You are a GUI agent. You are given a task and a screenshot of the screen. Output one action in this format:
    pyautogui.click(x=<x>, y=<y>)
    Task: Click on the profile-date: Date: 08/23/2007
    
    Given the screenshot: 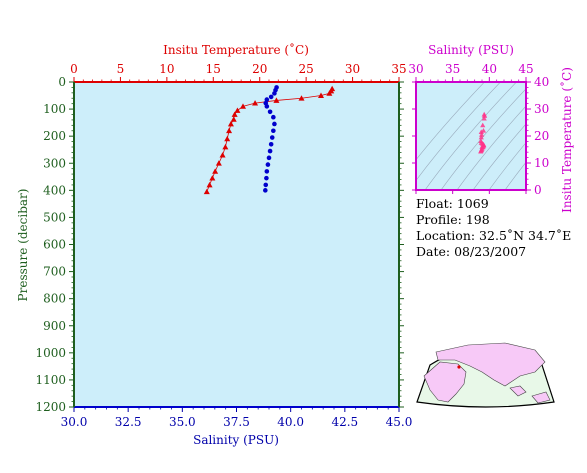 What is the action you would take?
    pyautogui.click(x=471, y=251)
    